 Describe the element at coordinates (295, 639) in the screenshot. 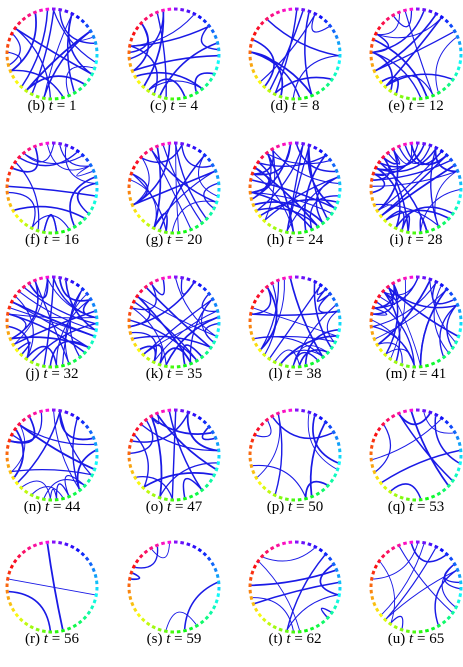

I see `panel-caption: (t) t = 62` at that location.